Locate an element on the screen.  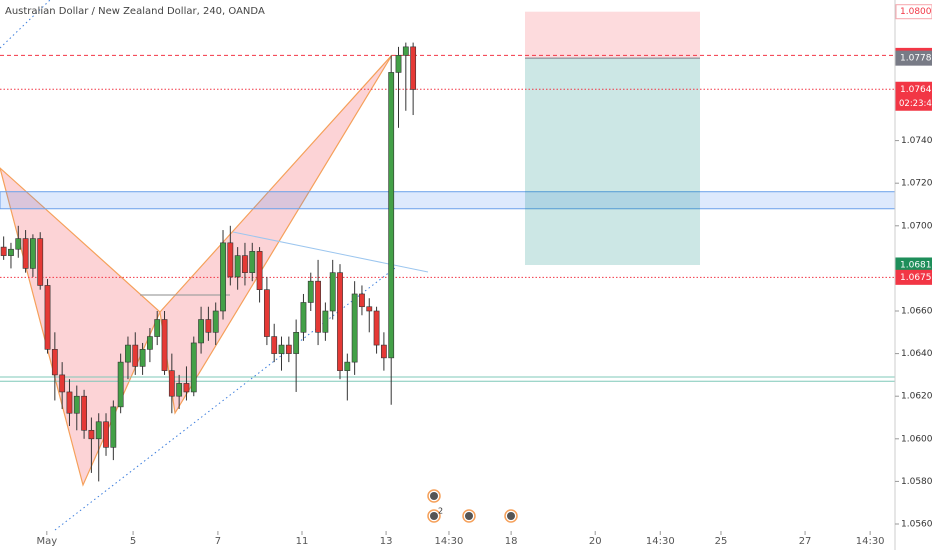
countdown: 02:23:47 is located at coordinates (915, 104).